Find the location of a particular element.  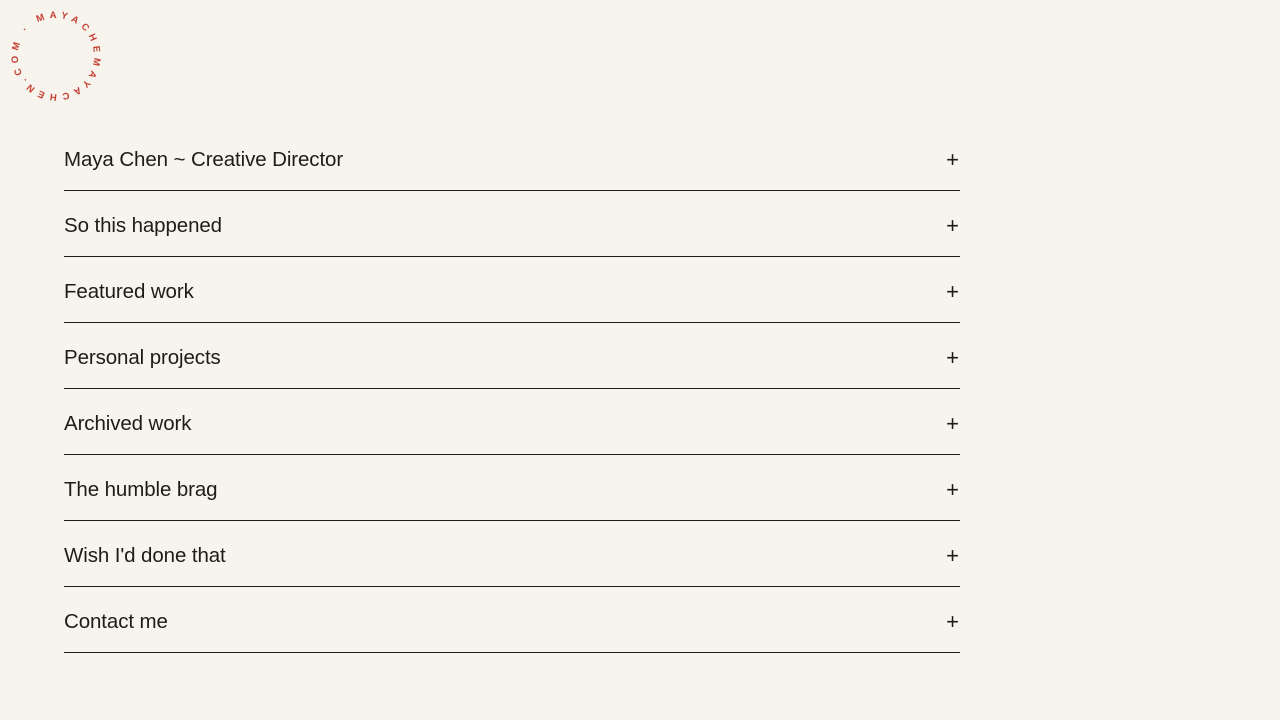

accordion-item-label: Personal projects is located at coordinates (142, 357).